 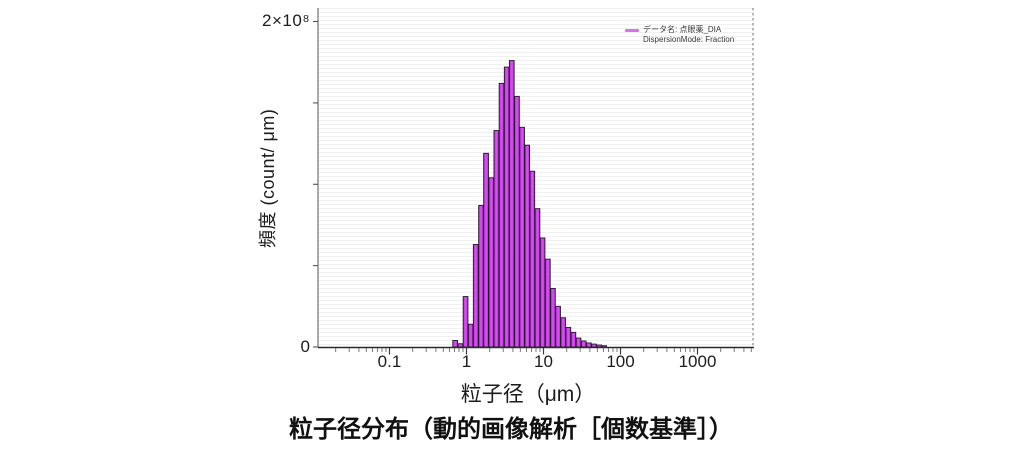 I want to click on legend: データ名: 点眼薬_DIA DispersionMode: Fraction, so click(x=679, y=35).